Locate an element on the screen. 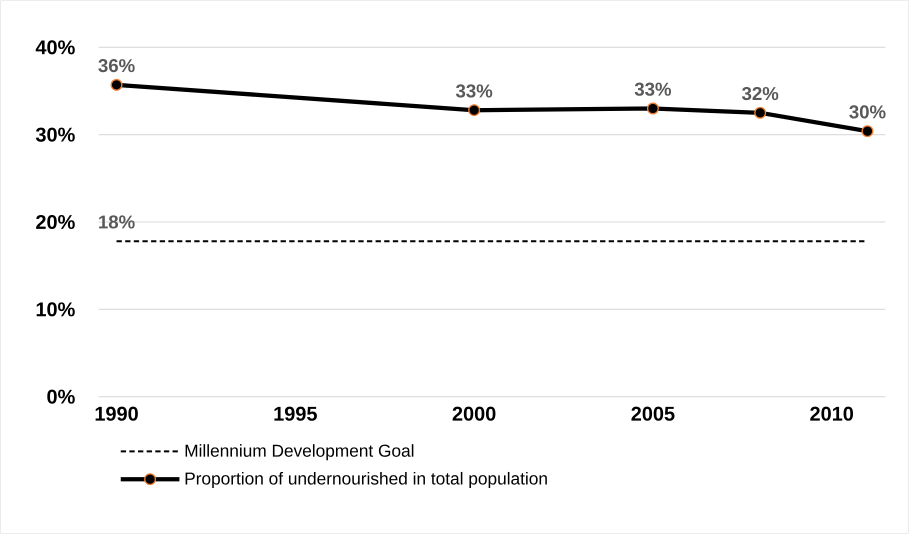 Image resolution: width=909 pixels, height=534 pixels. data-label: 30% is located at coordinates (867, 112).